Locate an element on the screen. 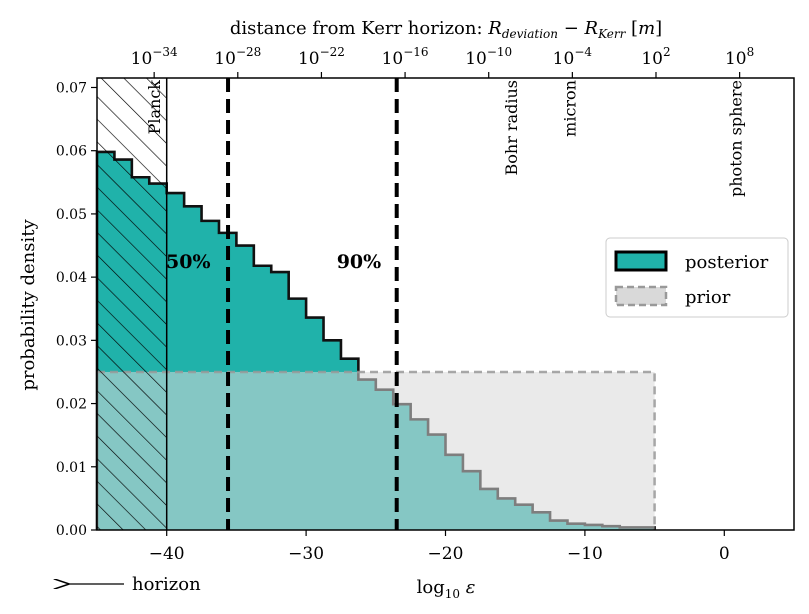 This screenshot has width=809, height=614. legend: posterior prior is located at coordinates (697, 277).